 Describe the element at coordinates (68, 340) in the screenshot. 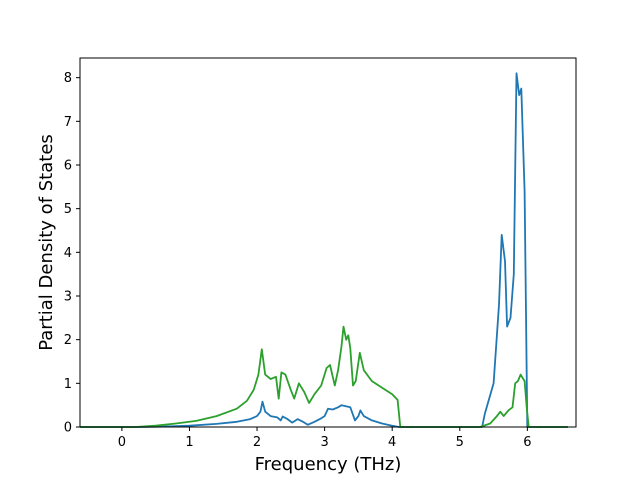

I see `y-tick-label: 2` at that location.